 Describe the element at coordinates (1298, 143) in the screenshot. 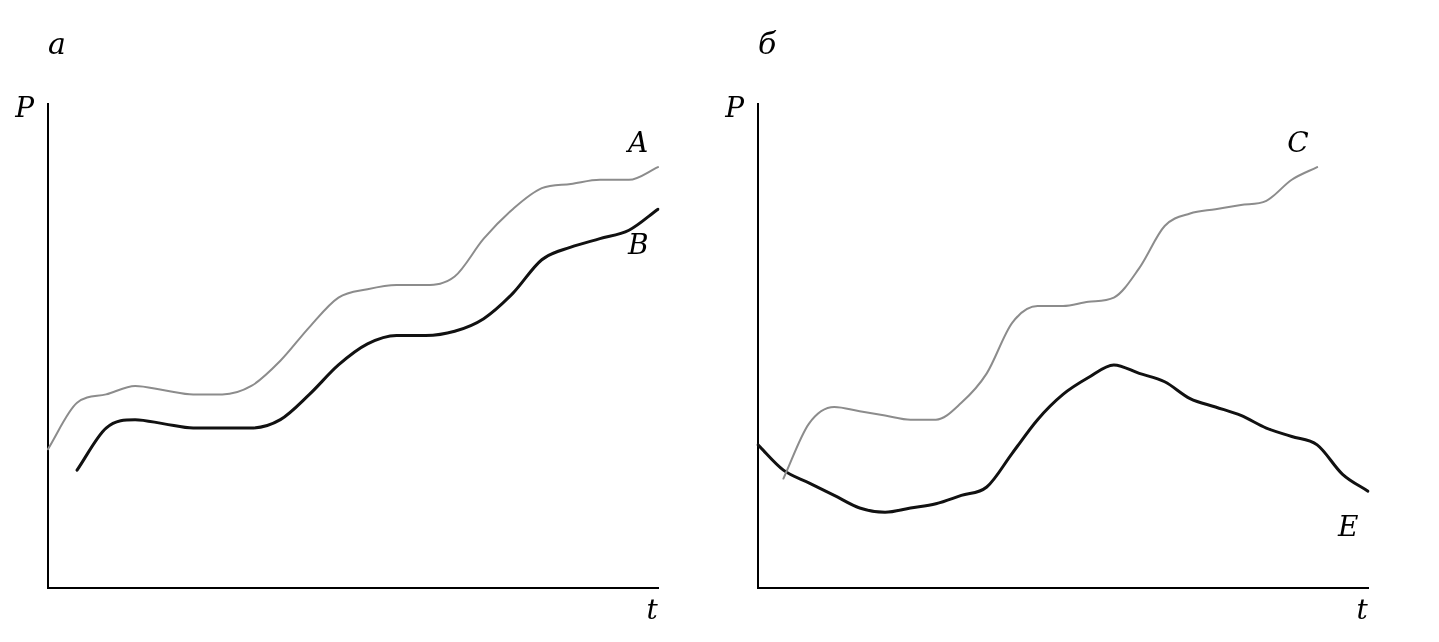

I see `series-label: C` at that location.